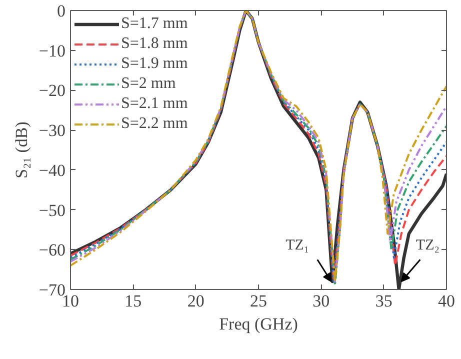 The height and width of the screenshot is (359, 461). What do you see at coordinates (52, 90) in the screenshot?
I see `y-tick-label: −20` at bounding box center [52, 90].